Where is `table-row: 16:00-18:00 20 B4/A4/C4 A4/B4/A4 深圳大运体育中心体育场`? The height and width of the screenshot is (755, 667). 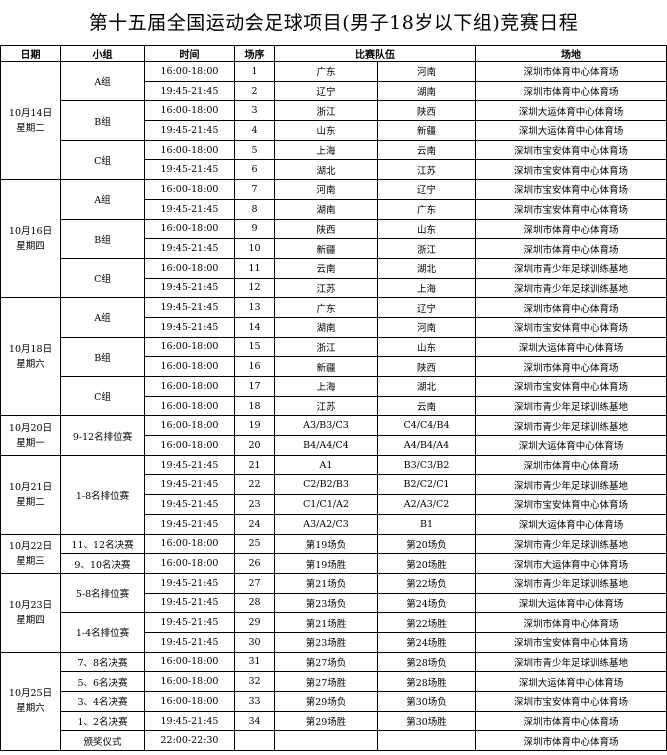 table-row: 16:00-18:00 20 B4/A4/C4 A4/B4/A4 深圳大运体育中心体育场 is located at coordinates (334, 445).